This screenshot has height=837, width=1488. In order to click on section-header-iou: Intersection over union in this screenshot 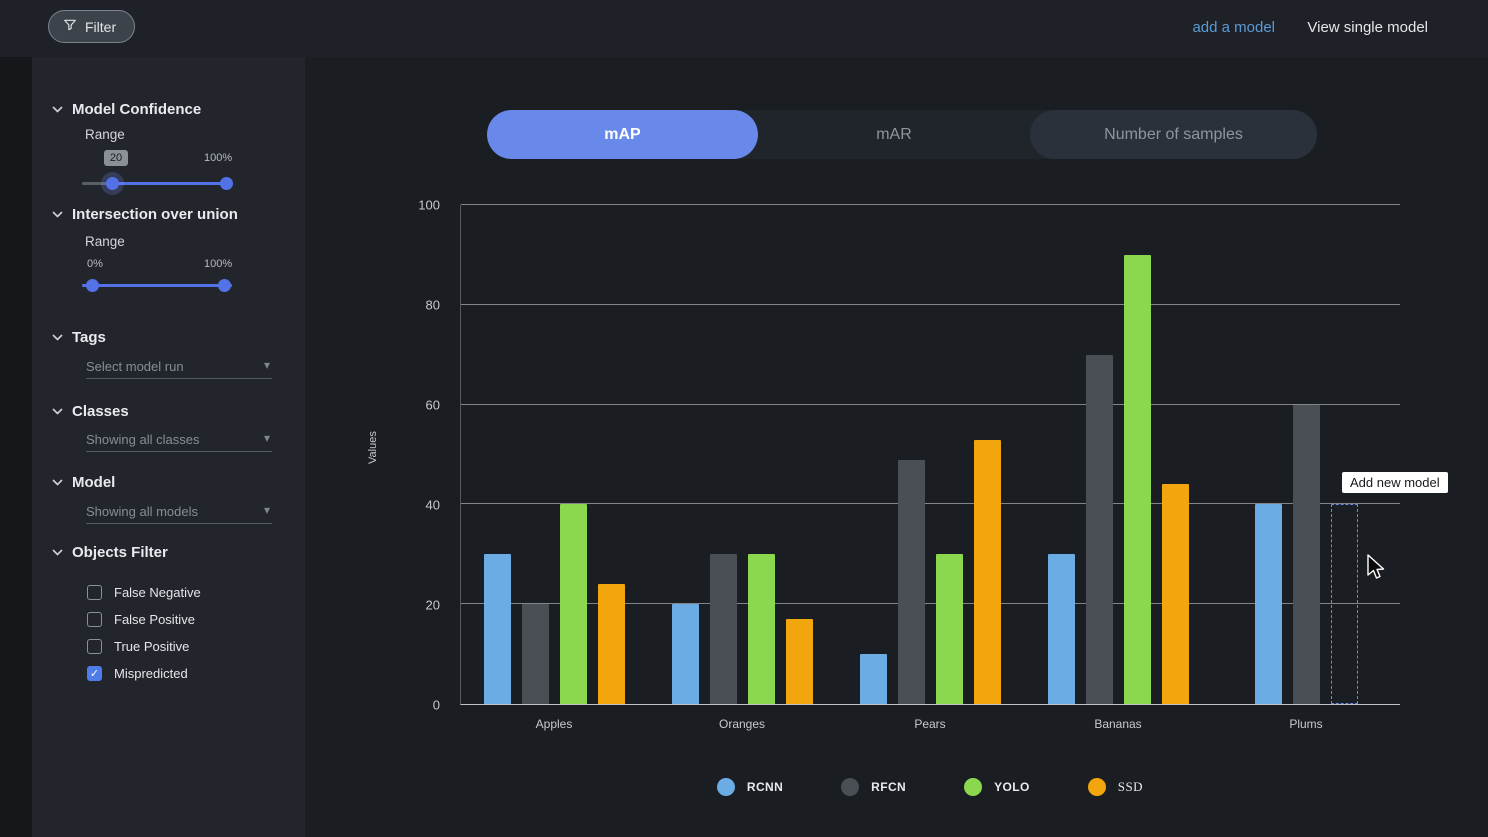, I will do `click(145, 214)`.